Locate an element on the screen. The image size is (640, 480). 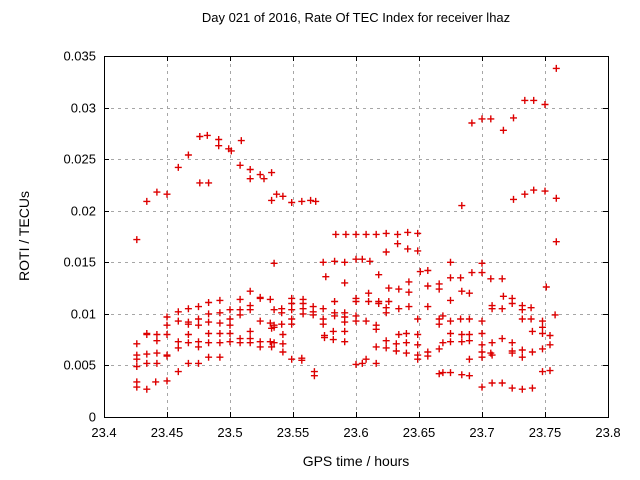
x-axis-label: GPS time / hours is located at coordinates (356, 461).